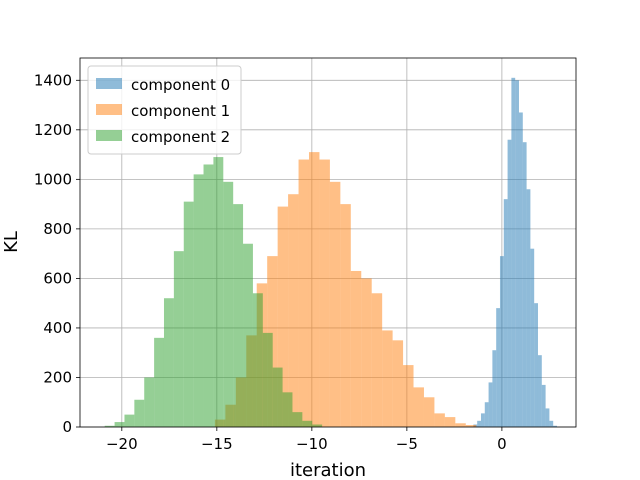  I want to click on legend-label-2: component 2, so click(180, 137).